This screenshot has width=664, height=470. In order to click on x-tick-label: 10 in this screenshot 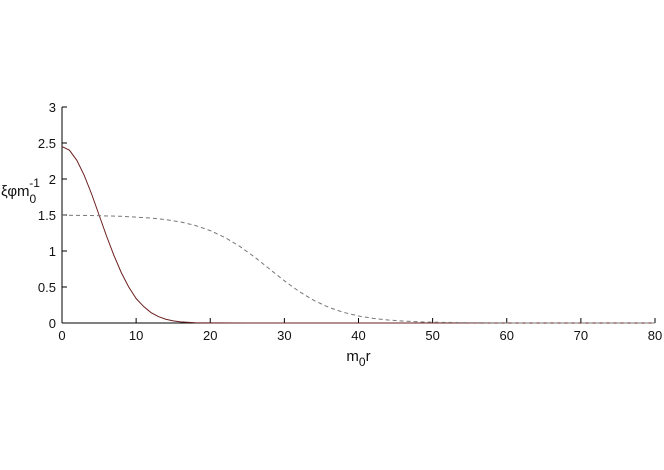, I will do `click(136, 335)`.